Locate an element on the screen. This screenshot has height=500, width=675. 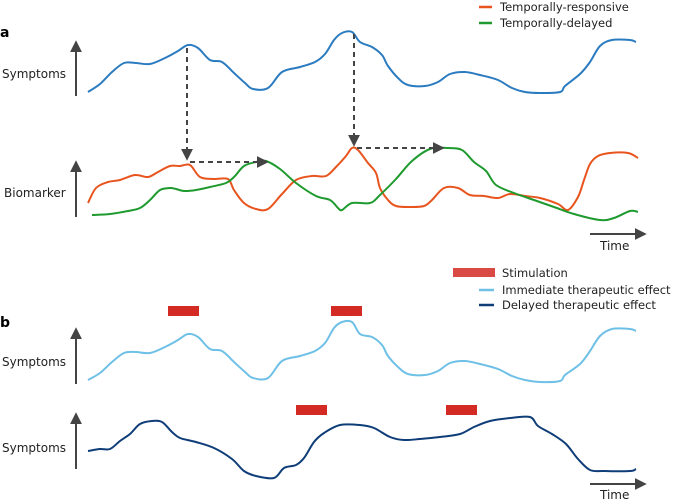
immediate-effect-curve is located at coordinates (362, 351).